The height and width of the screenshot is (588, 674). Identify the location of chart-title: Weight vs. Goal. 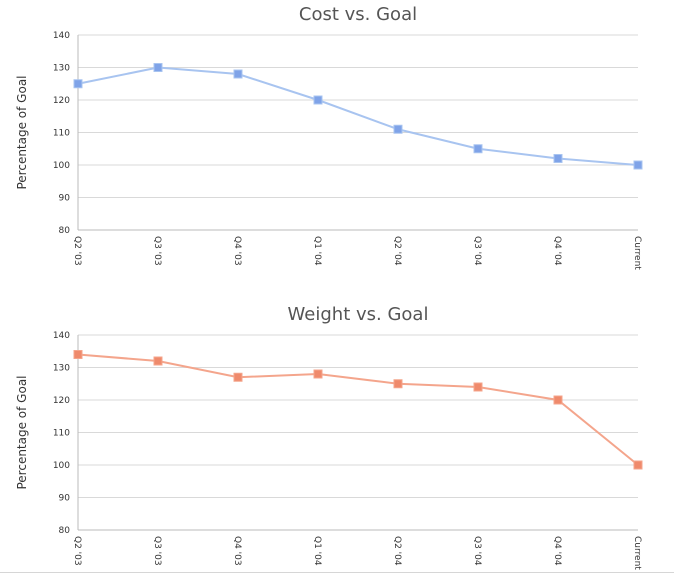
(358, 314).